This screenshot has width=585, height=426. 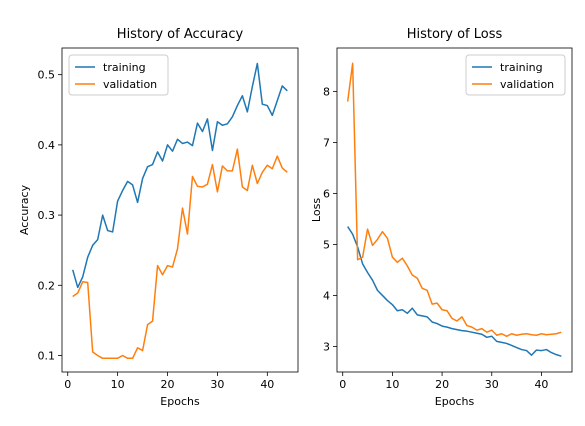 What do you see at coordinates (454, 291) in the screenshot?
I see `chart-2-series-line-training` at bounding box center [454, 291].